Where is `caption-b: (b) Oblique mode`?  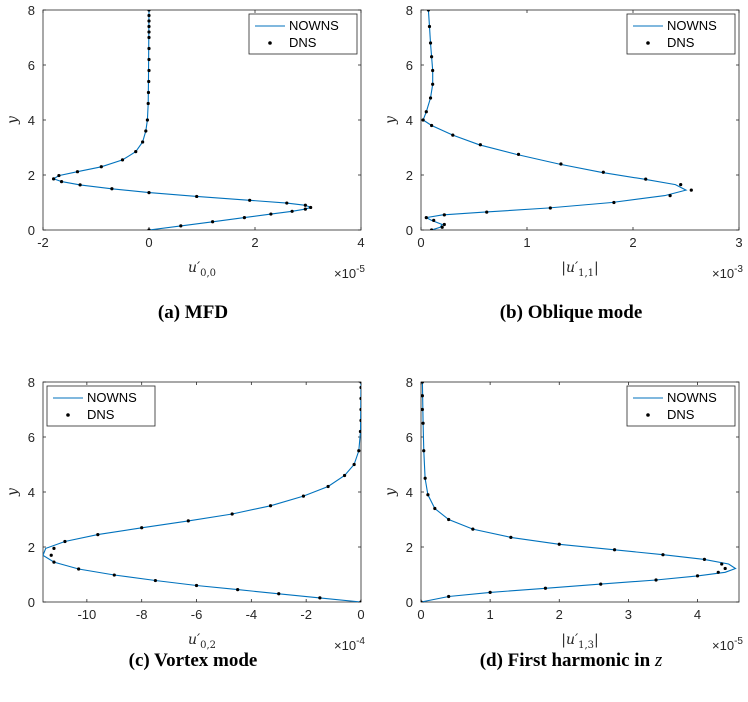 caption-b: (b) Oblique mode is located at coordinates (571, 312).